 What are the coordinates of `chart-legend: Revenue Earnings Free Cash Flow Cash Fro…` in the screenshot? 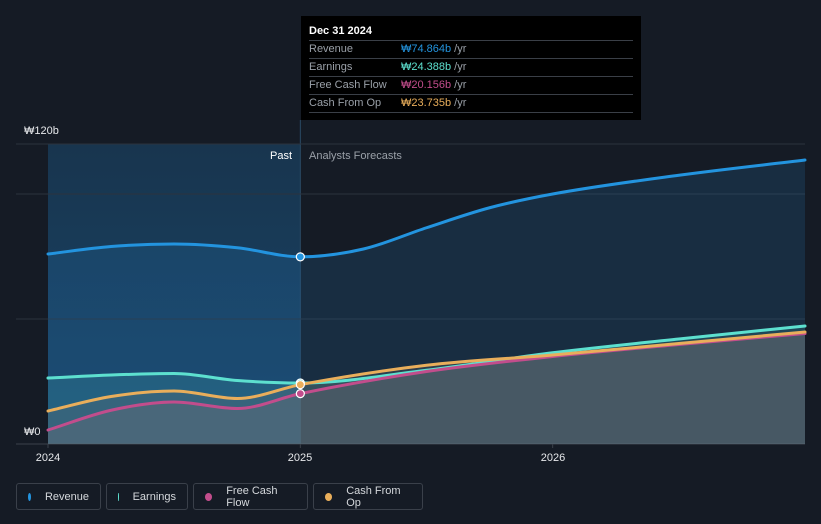 It's located at (219, 496).